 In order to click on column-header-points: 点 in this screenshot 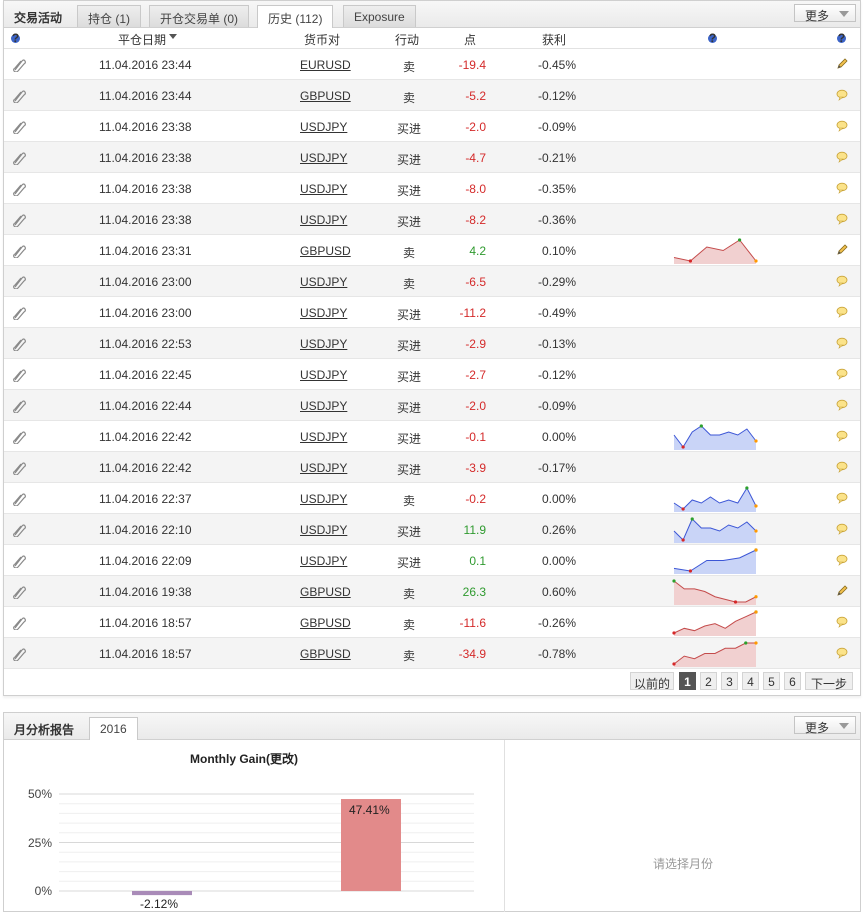, I will do `click(470, 40)`.